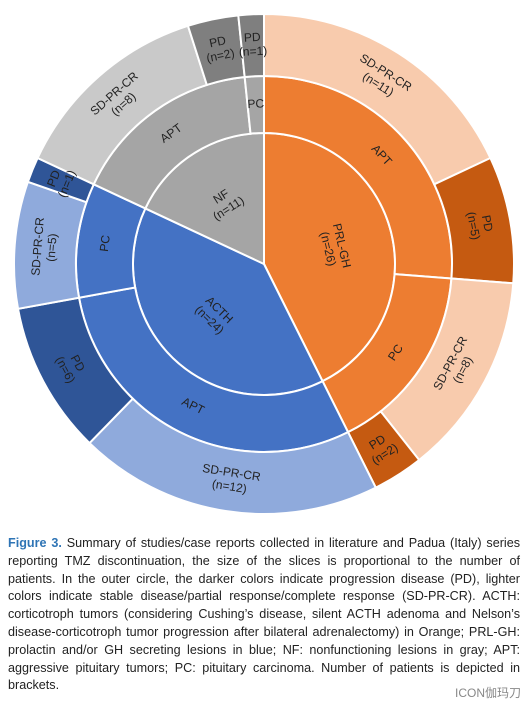 This screenshot has height=727, width=529. Describe the element at coordinates (35, 543) in the screenshot. I see `figure-label: Figure 3.` at that location.